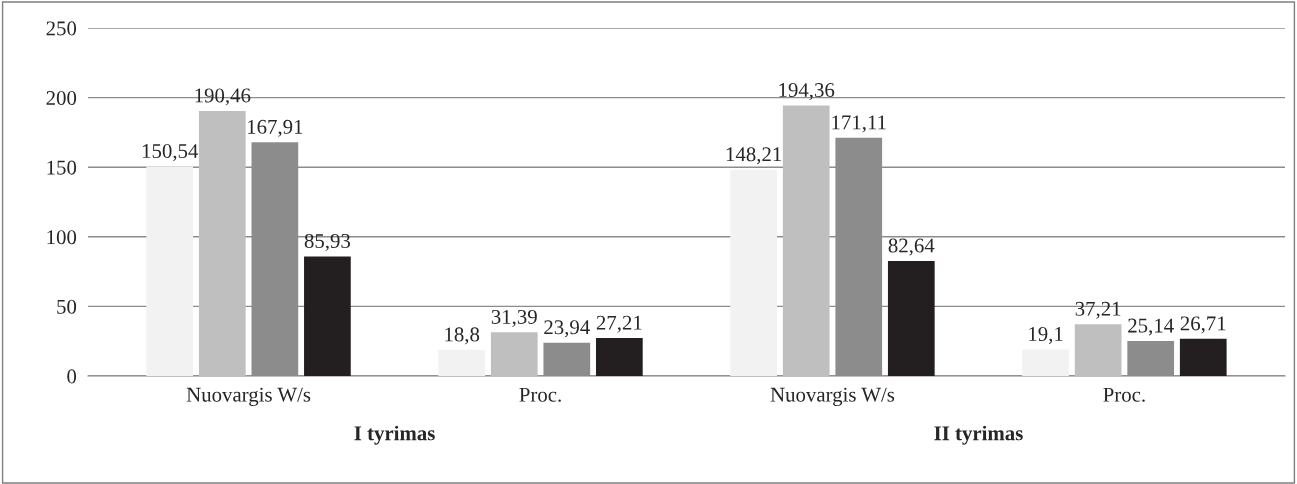  Describe the element at coordinates (514, 318) in the screenshot. I see `data-label: 31,39` at that location.